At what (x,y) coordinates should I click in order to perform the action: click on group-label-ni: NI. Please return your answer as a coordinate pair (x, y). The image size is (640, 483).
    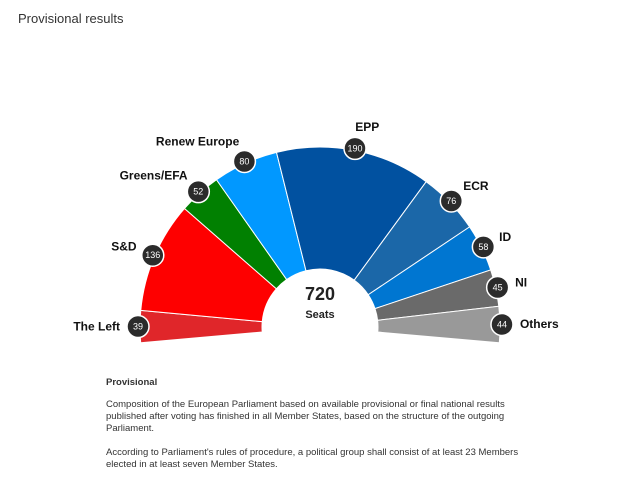
    Looking at the image, I should click on (521, 283).